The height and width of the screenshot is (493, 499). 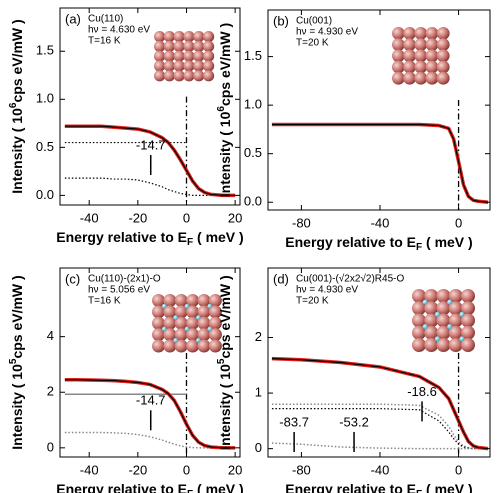 I want to click on x-tick-label: -80, so click(x=301, y=469).